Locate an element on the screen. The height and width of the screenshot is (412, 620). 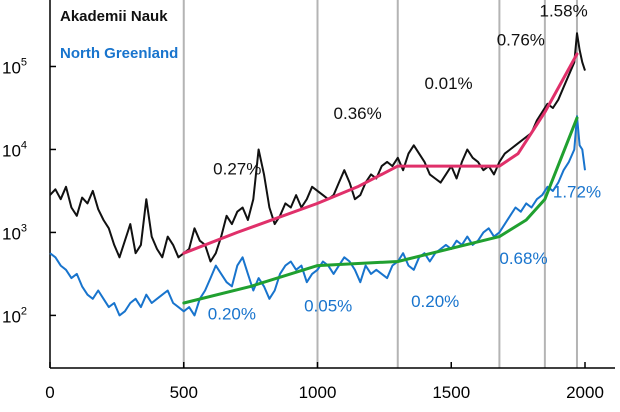
x-tick-label: 1000 is located at coordinates (318, 392).